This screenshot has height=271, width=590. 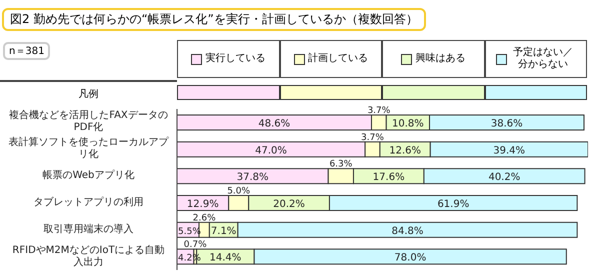 What do you see at coordinates (196, 245) in the screenshot?
I see `data-label: 0.7%` at bounding box center [196, 245].